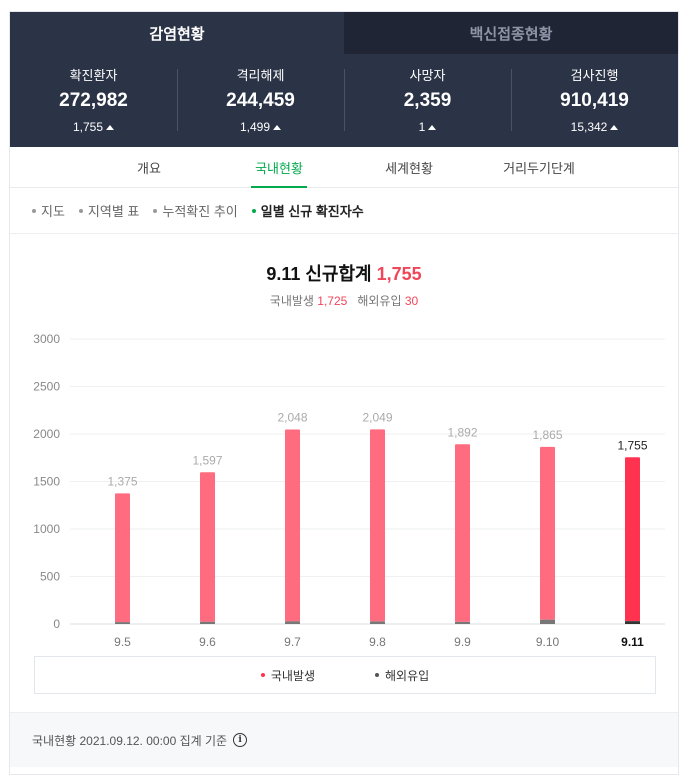 The width and height of the screenshot is (683, 775). Describe the element at coordinates (344, 739) in the screenshot. I see `footer: 국내현황 2021.09.12. 00:00 집계 기준 i` at that location.